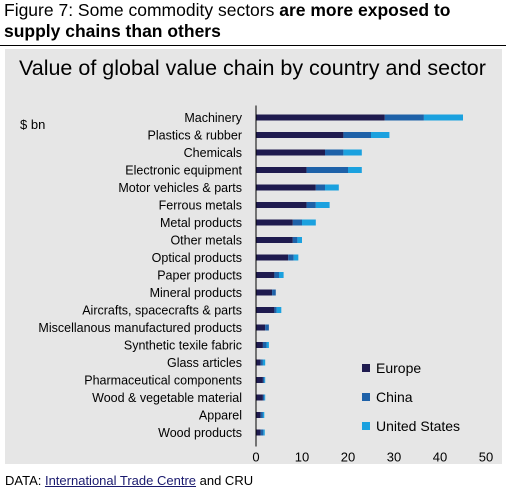 The width and height of the screenshot is (506, 491). Describe the element at coordinates (332, 187) in the screenshot. I see `bar-motor-vehicles-parts-united-states` at that location.